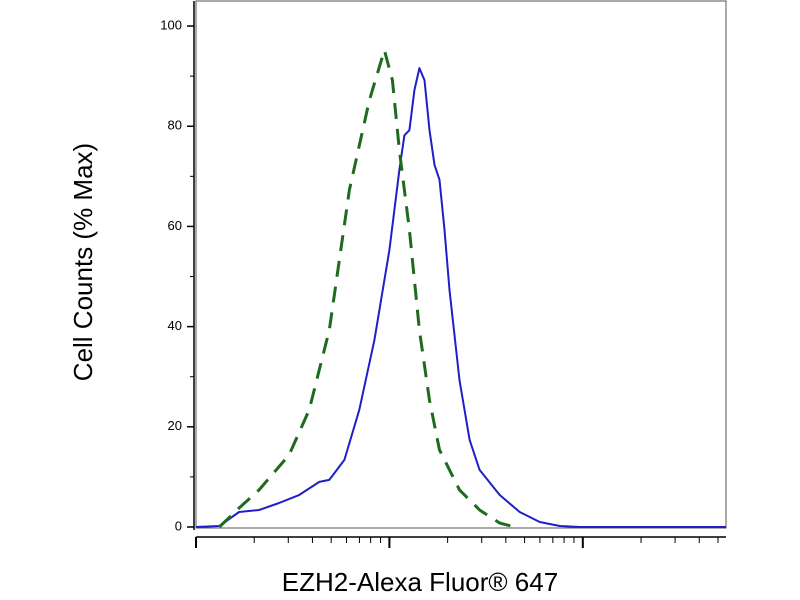 Image resolution: width=800 pixels, height=600 pixels. Describe the element at coordinates (175, 225) in the screenshot. I see `y-tick-label: 60` at that location.